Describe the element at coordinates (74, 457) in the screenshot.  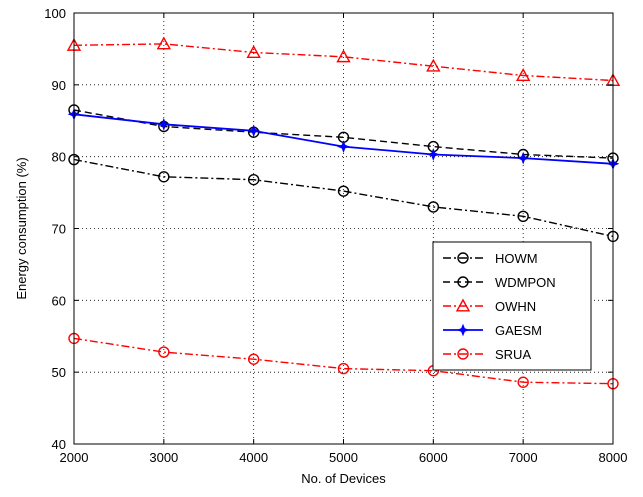
I see `x-tick-label: 2000` at that location.